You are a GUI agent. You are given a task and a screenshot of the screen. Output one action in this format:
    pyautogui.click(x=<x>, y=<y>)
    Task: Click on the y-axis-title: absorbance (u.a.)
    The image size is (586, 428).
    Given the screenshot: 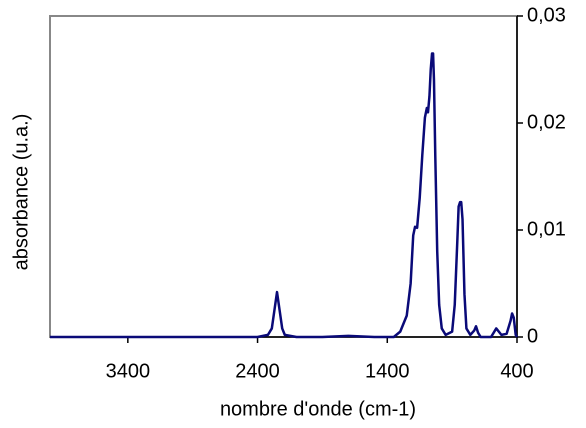 What is the action you would take?
    pyautogui.click(x=21, y=192)
    